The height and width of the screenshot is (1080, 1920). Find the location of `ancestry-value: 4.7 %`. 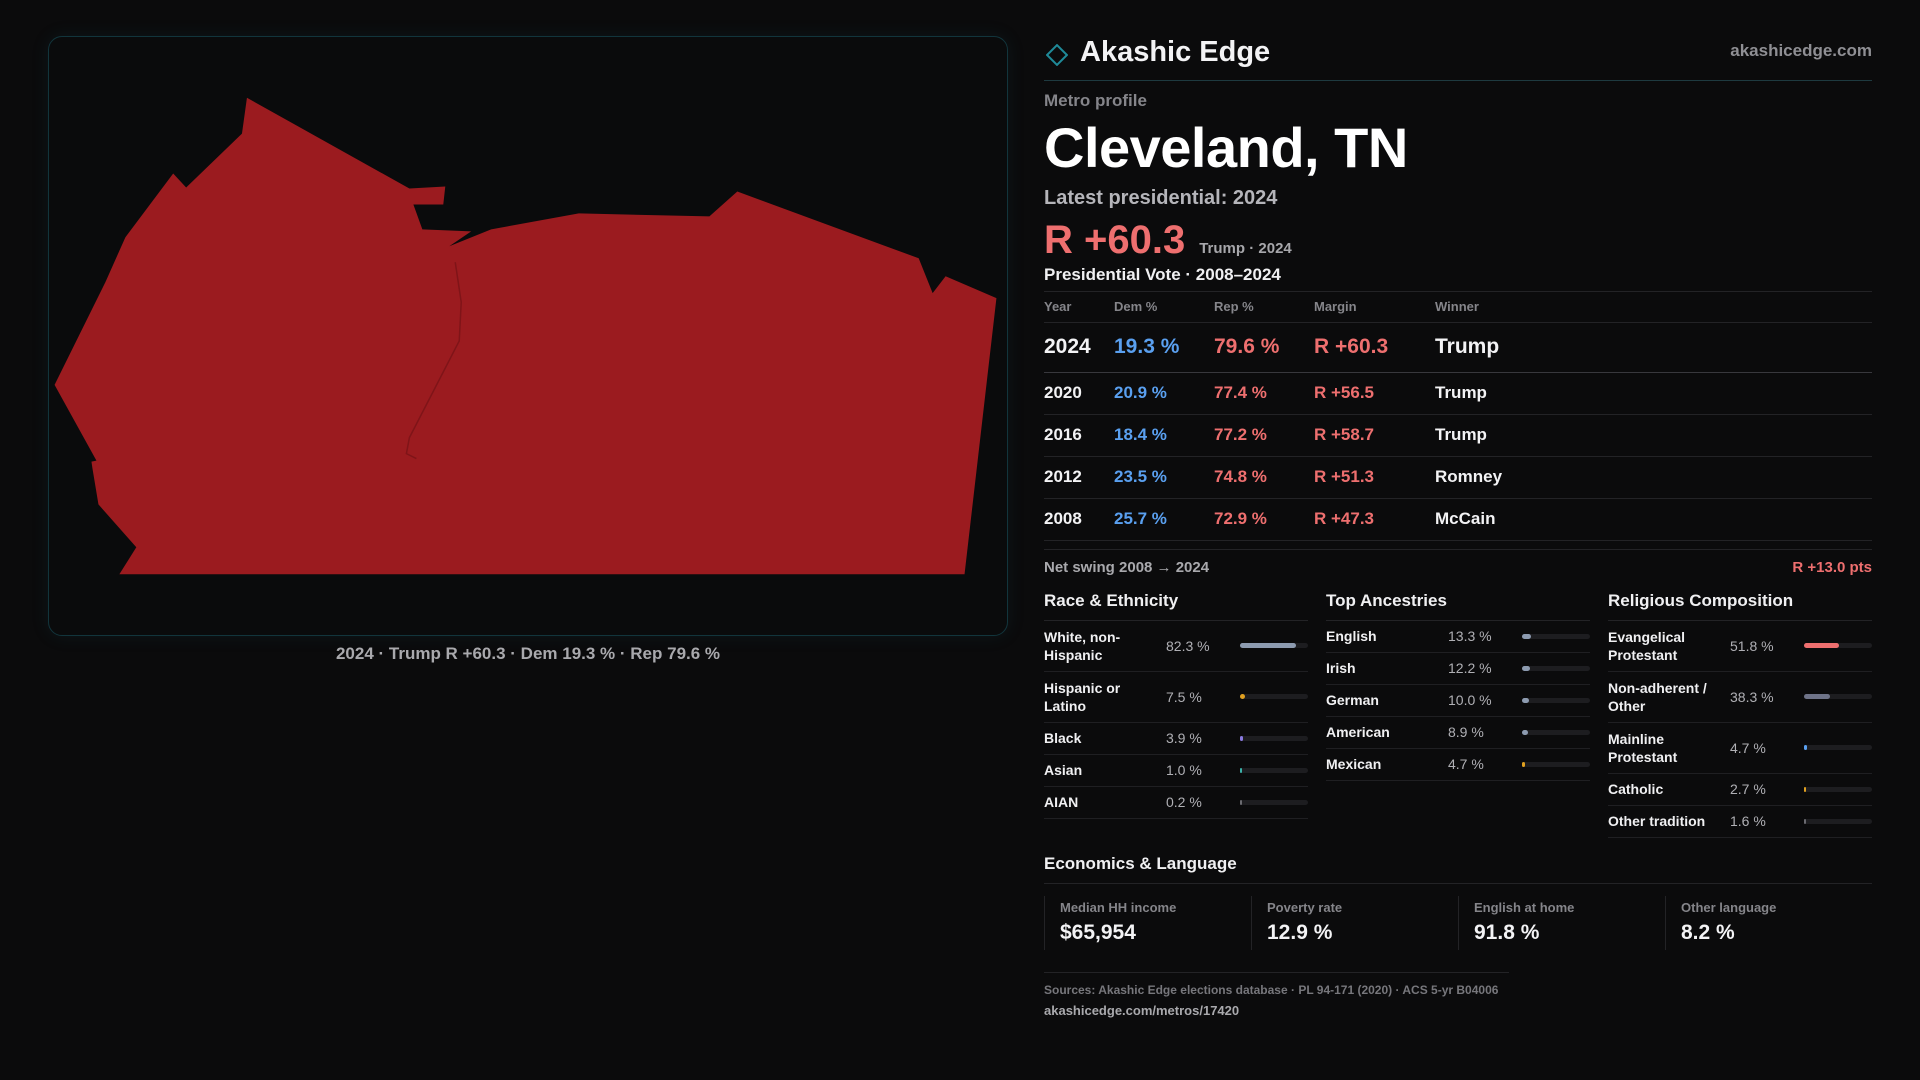

ancestry-value: 4.7 % is located at coordinates (1466, 764).